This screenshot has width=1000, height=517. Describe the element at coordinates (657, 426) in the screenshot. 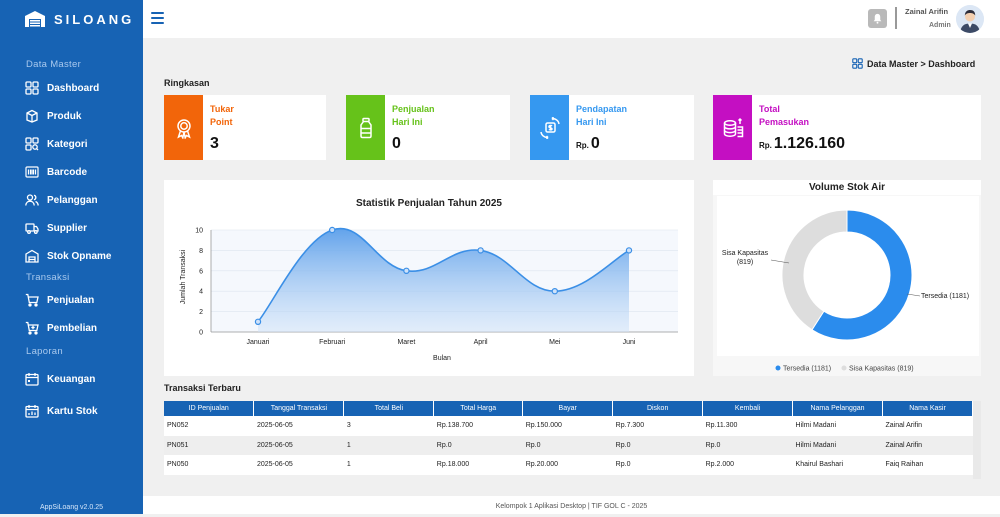

I see `cell-diskon: Rp.7.300` at that location.